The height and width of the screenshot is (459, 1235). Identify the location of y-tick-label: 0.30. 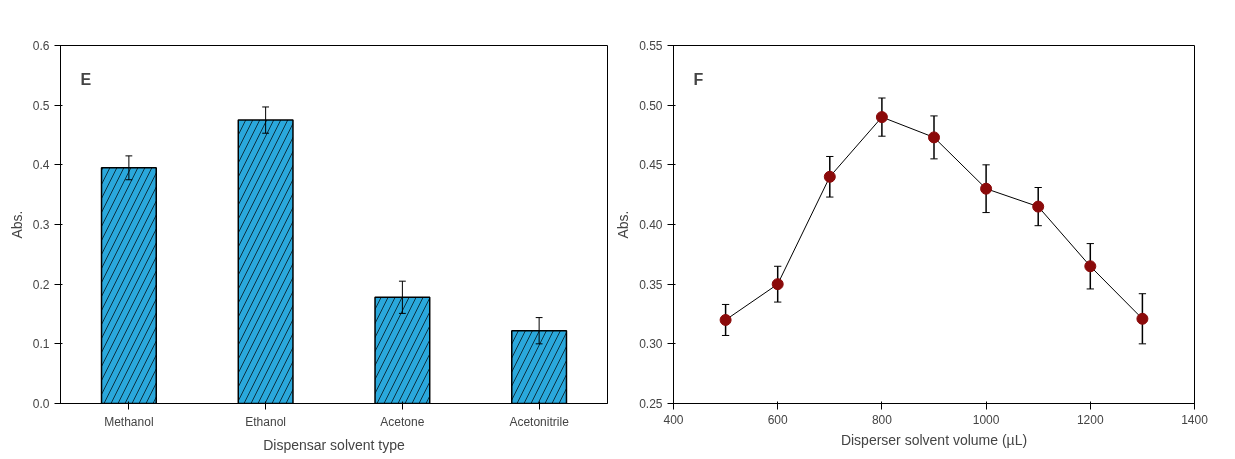
(651, 344).